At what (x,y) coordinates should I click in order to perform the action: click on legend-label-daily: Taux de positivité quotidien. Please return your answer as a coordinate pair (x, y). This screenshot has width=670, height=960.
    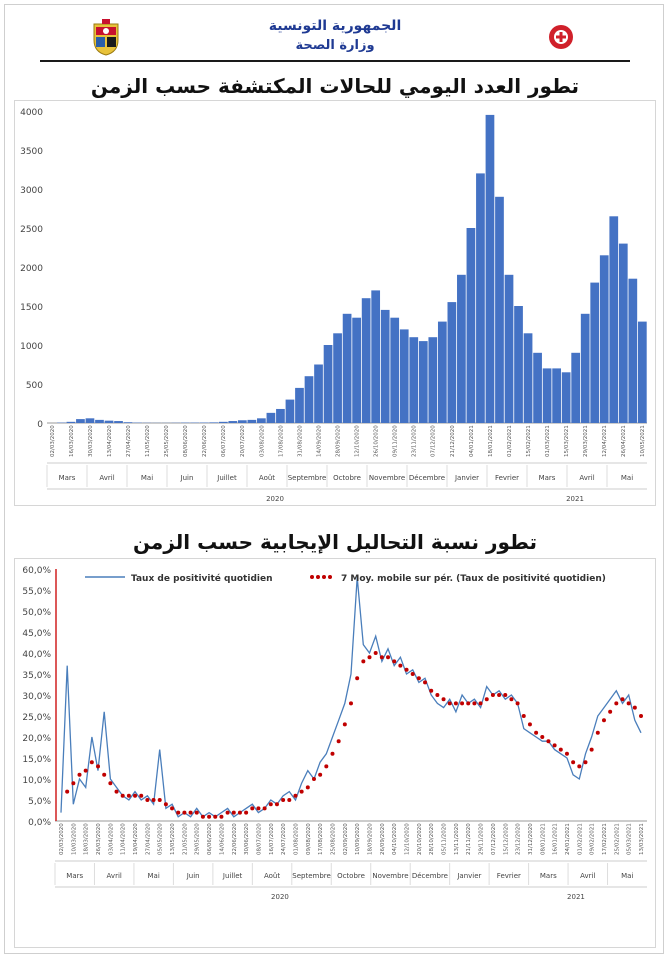
    Looking at the image, I should click on (201, 578).